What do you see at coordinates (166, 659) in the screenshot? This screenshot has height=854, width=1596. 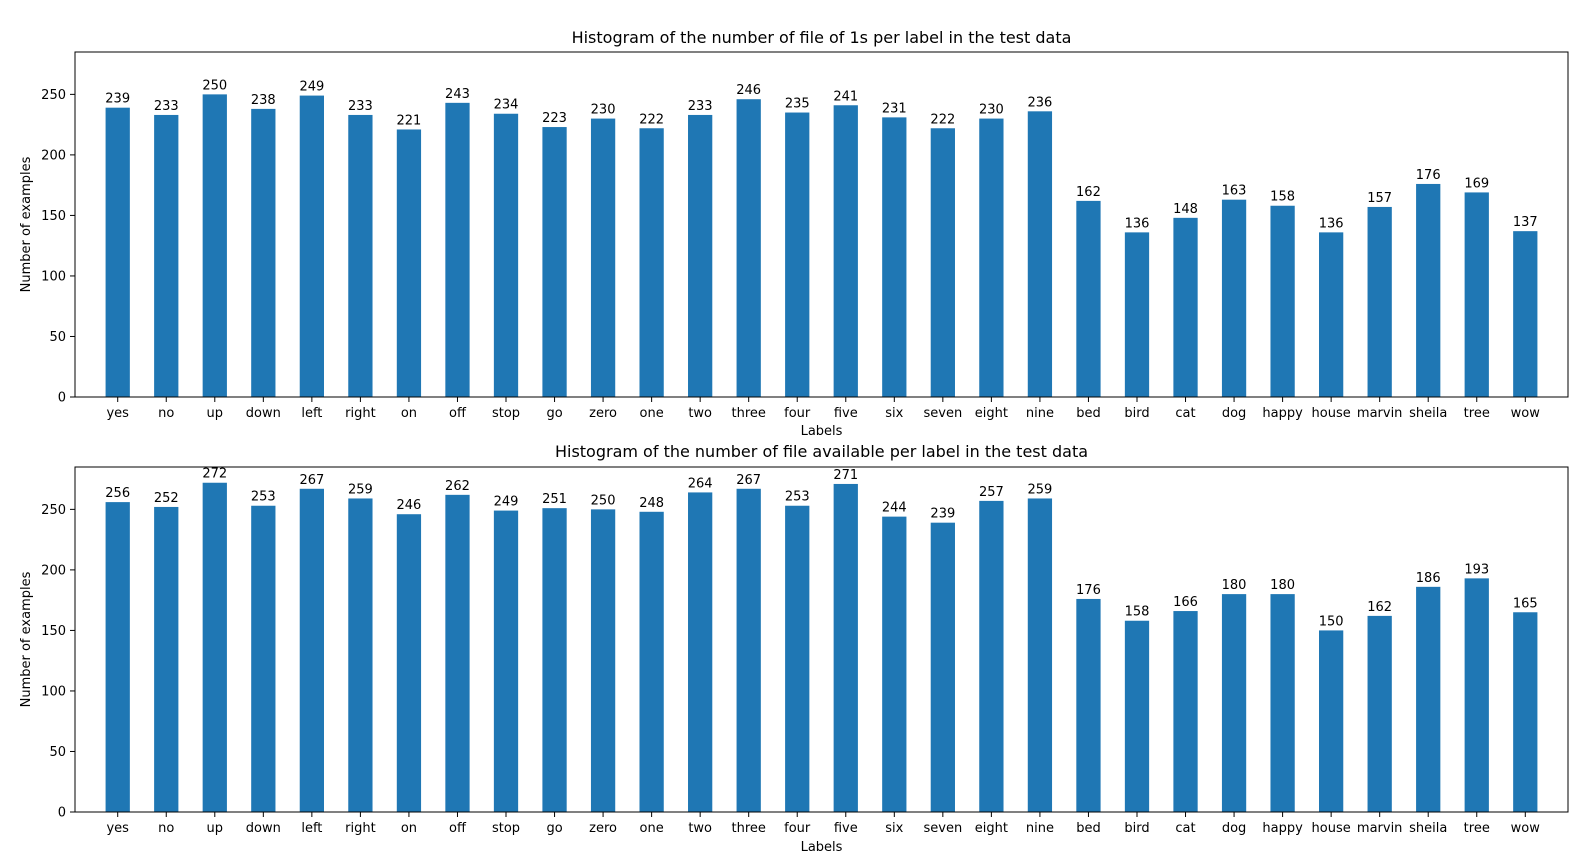 I see `bar-no` at bounding box center [166, 659].